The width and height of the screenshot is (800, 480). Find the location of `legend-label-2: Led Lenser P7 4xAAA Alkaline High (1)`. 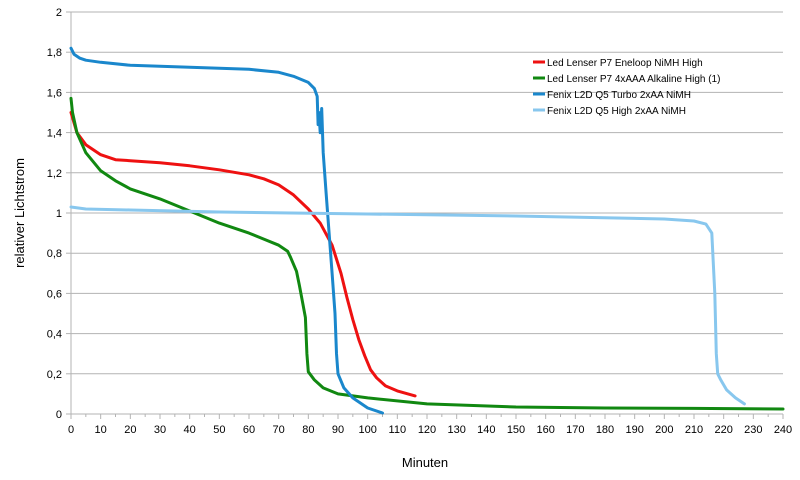

legend-label-2: Led Lenser P7 4xAAA Alkaline High (1) is located at coordinates (633, 79).